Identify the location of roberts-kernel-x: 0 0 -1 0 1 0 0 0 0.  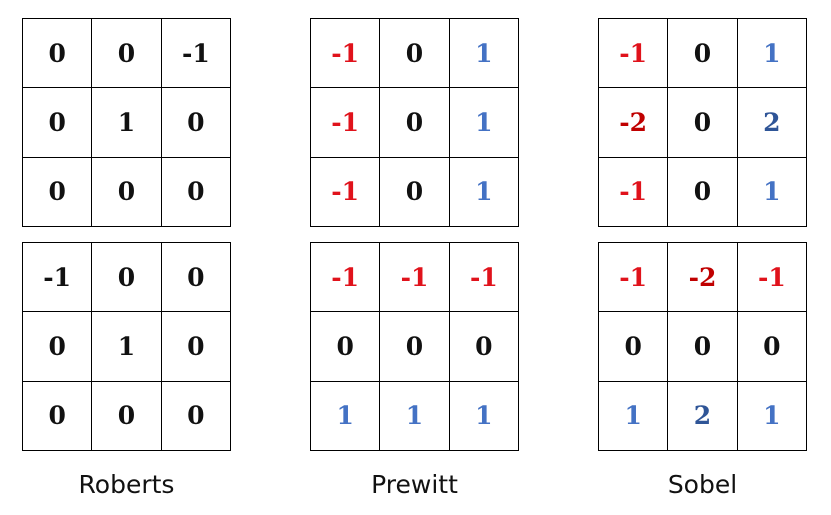
(126, 122).